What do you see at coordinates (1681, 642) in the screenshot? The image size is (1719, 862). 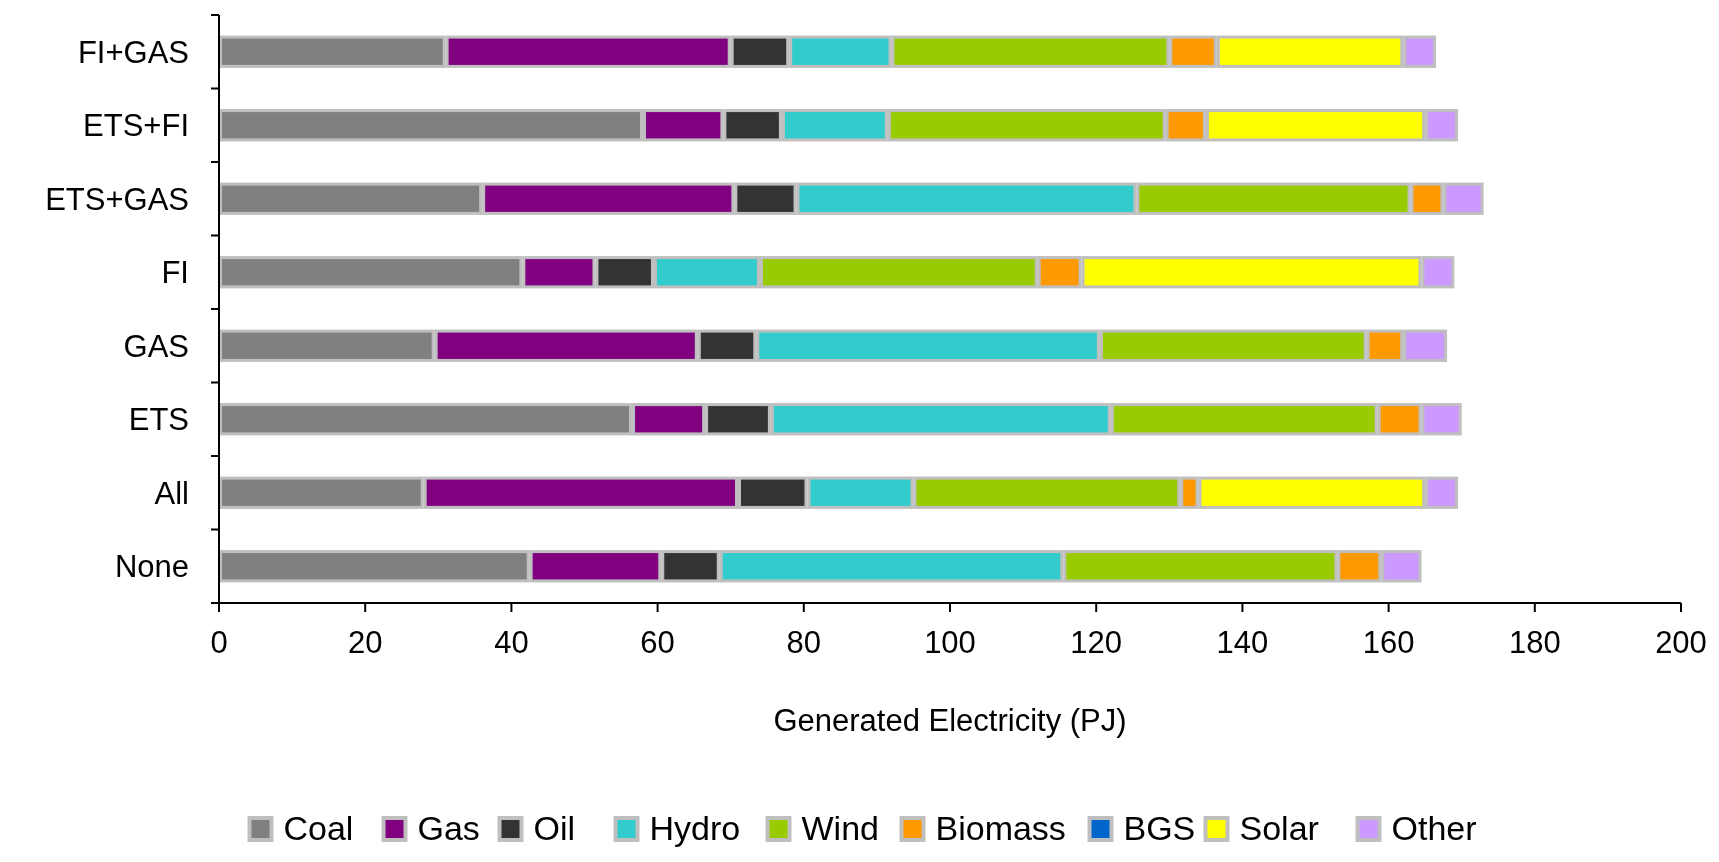 I see `x-tick-label: 200` at bounding box center [1681, 642].